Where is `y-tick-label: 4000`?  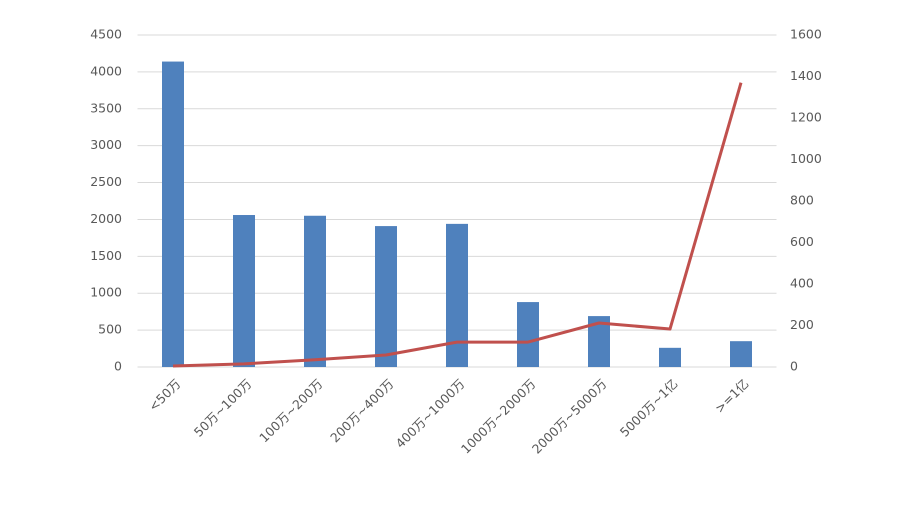
y-tick-label: 4000 is located at coordinates (106, 70).